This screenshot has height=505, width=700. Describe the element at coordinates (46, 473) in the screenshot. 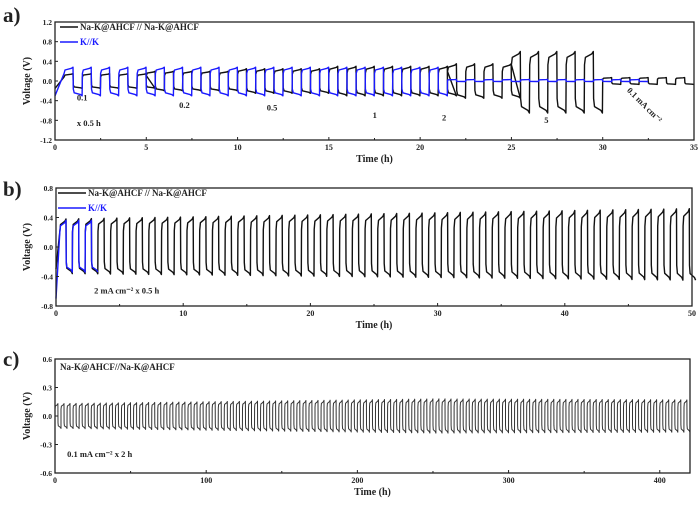

I see `y-tick-label: -0.6` at that location.